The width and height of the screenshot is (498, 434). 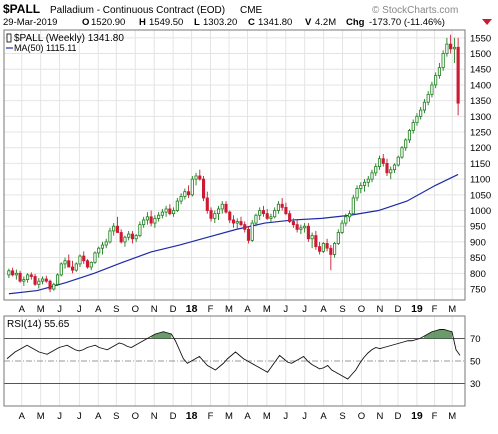 What do you see at coordinates (251, 10) in the screenshot?
I see `exchange-label: CME` at bounding box center [251, 10].